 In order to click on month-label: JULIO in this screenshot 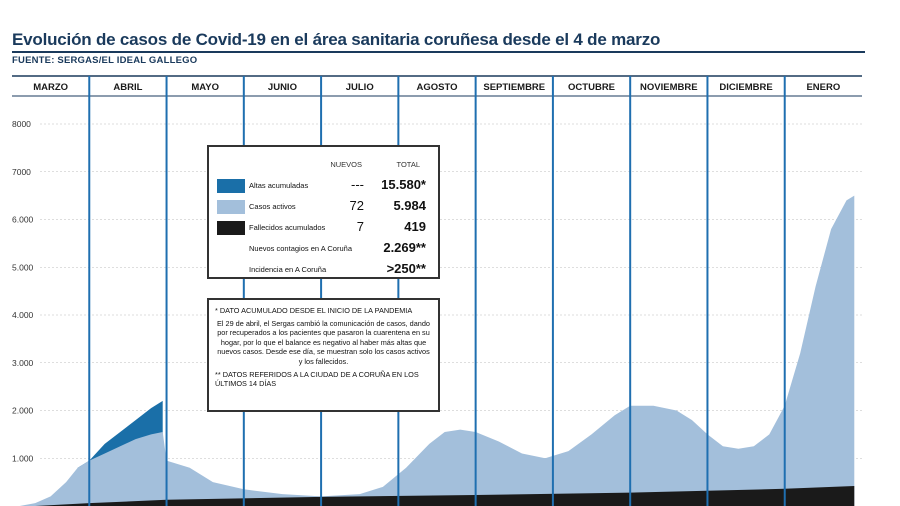, I will do `click(360, 87)`.